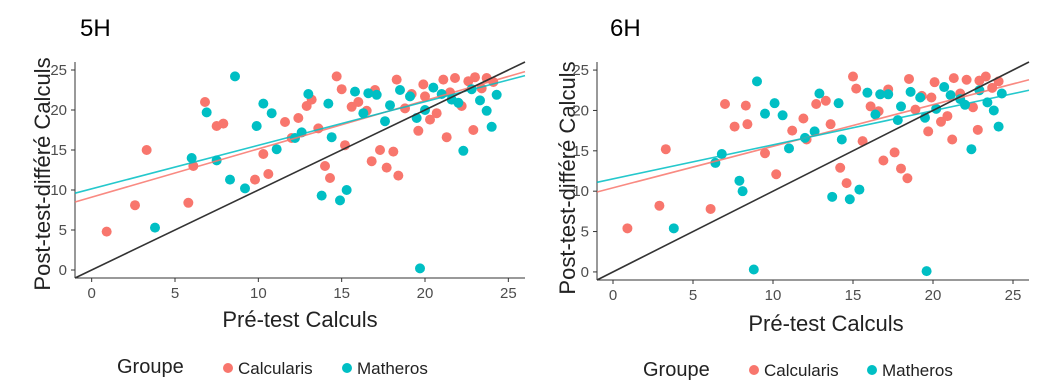 The image size is (1054, 382). Describe the element at coordinates (625, 28) in the screenshot. I see `panel-title: 6H` at that location.